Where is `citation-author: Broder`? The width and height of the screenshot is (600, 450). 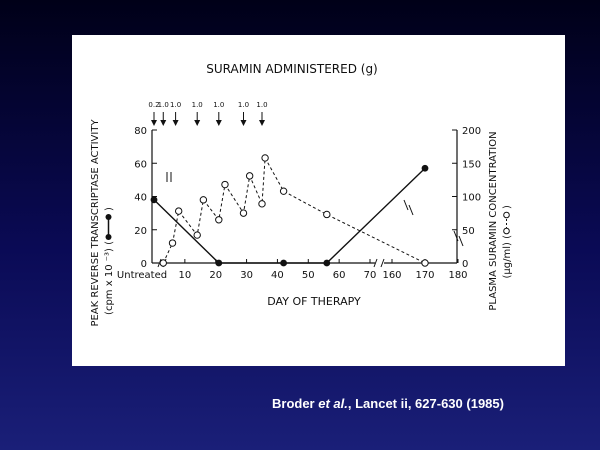 citation-author: Broder is located at coordinates (293, 403).